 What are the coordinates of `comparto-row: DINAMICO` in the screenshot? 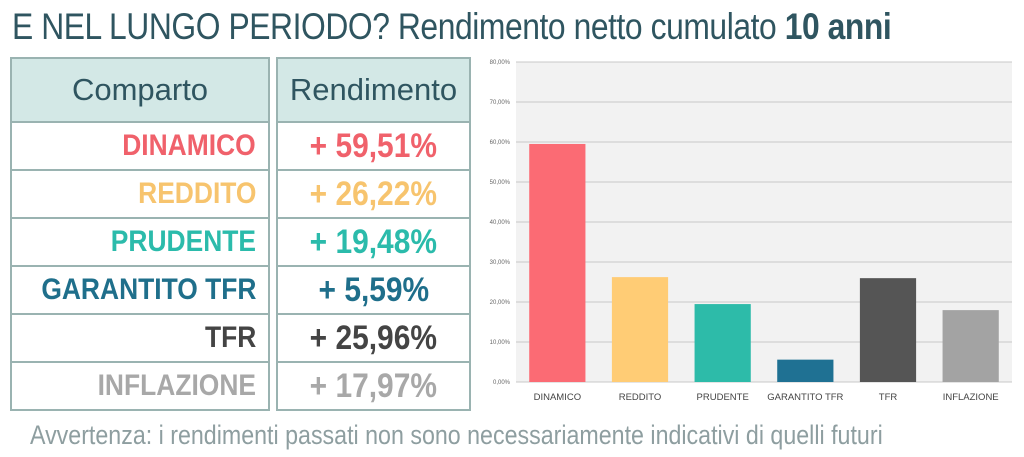 It's located at (140, 147).